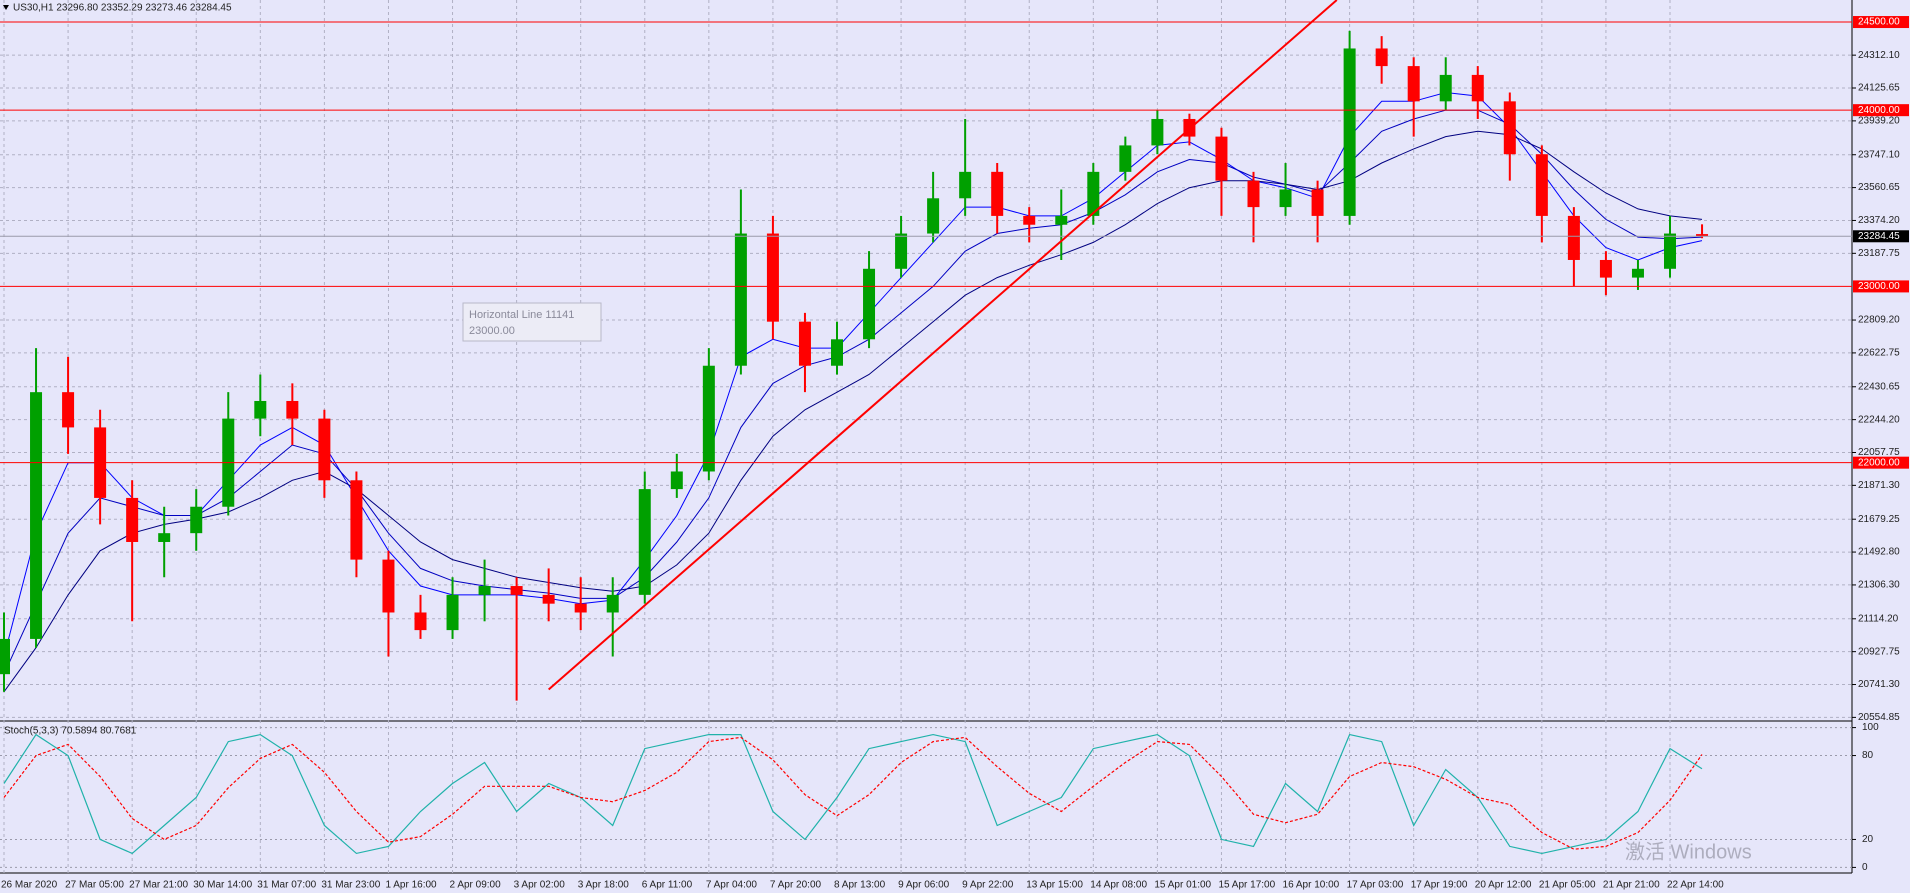 The image size is (1910, 893). I want to click on x-tick-label: 20 Apr 12:00, so click(1503, 885).